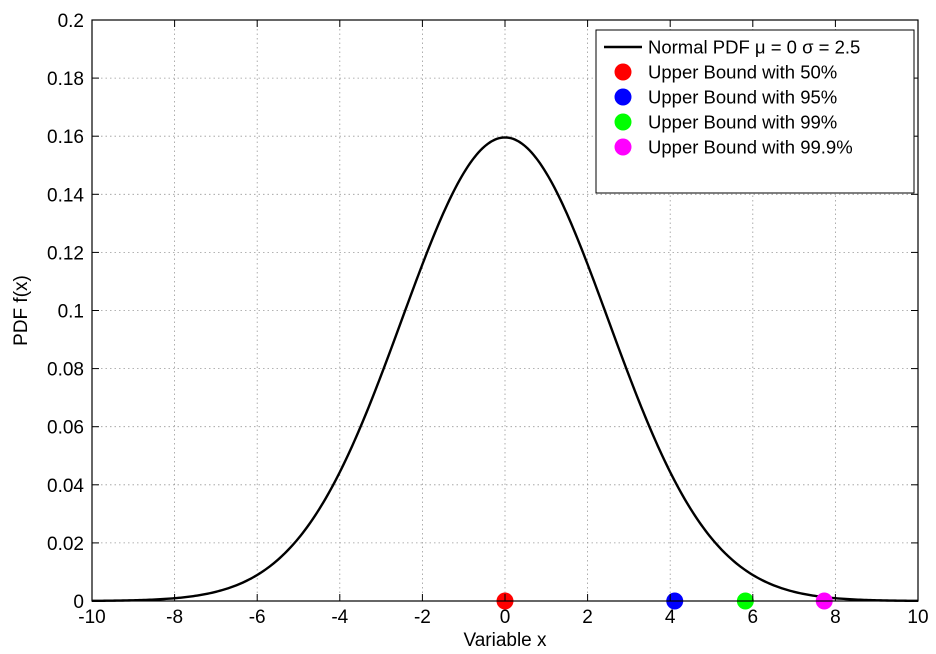 This screenshot has width=936, height=654. I want to click on x-tick-label: -2, so click(422, 617).